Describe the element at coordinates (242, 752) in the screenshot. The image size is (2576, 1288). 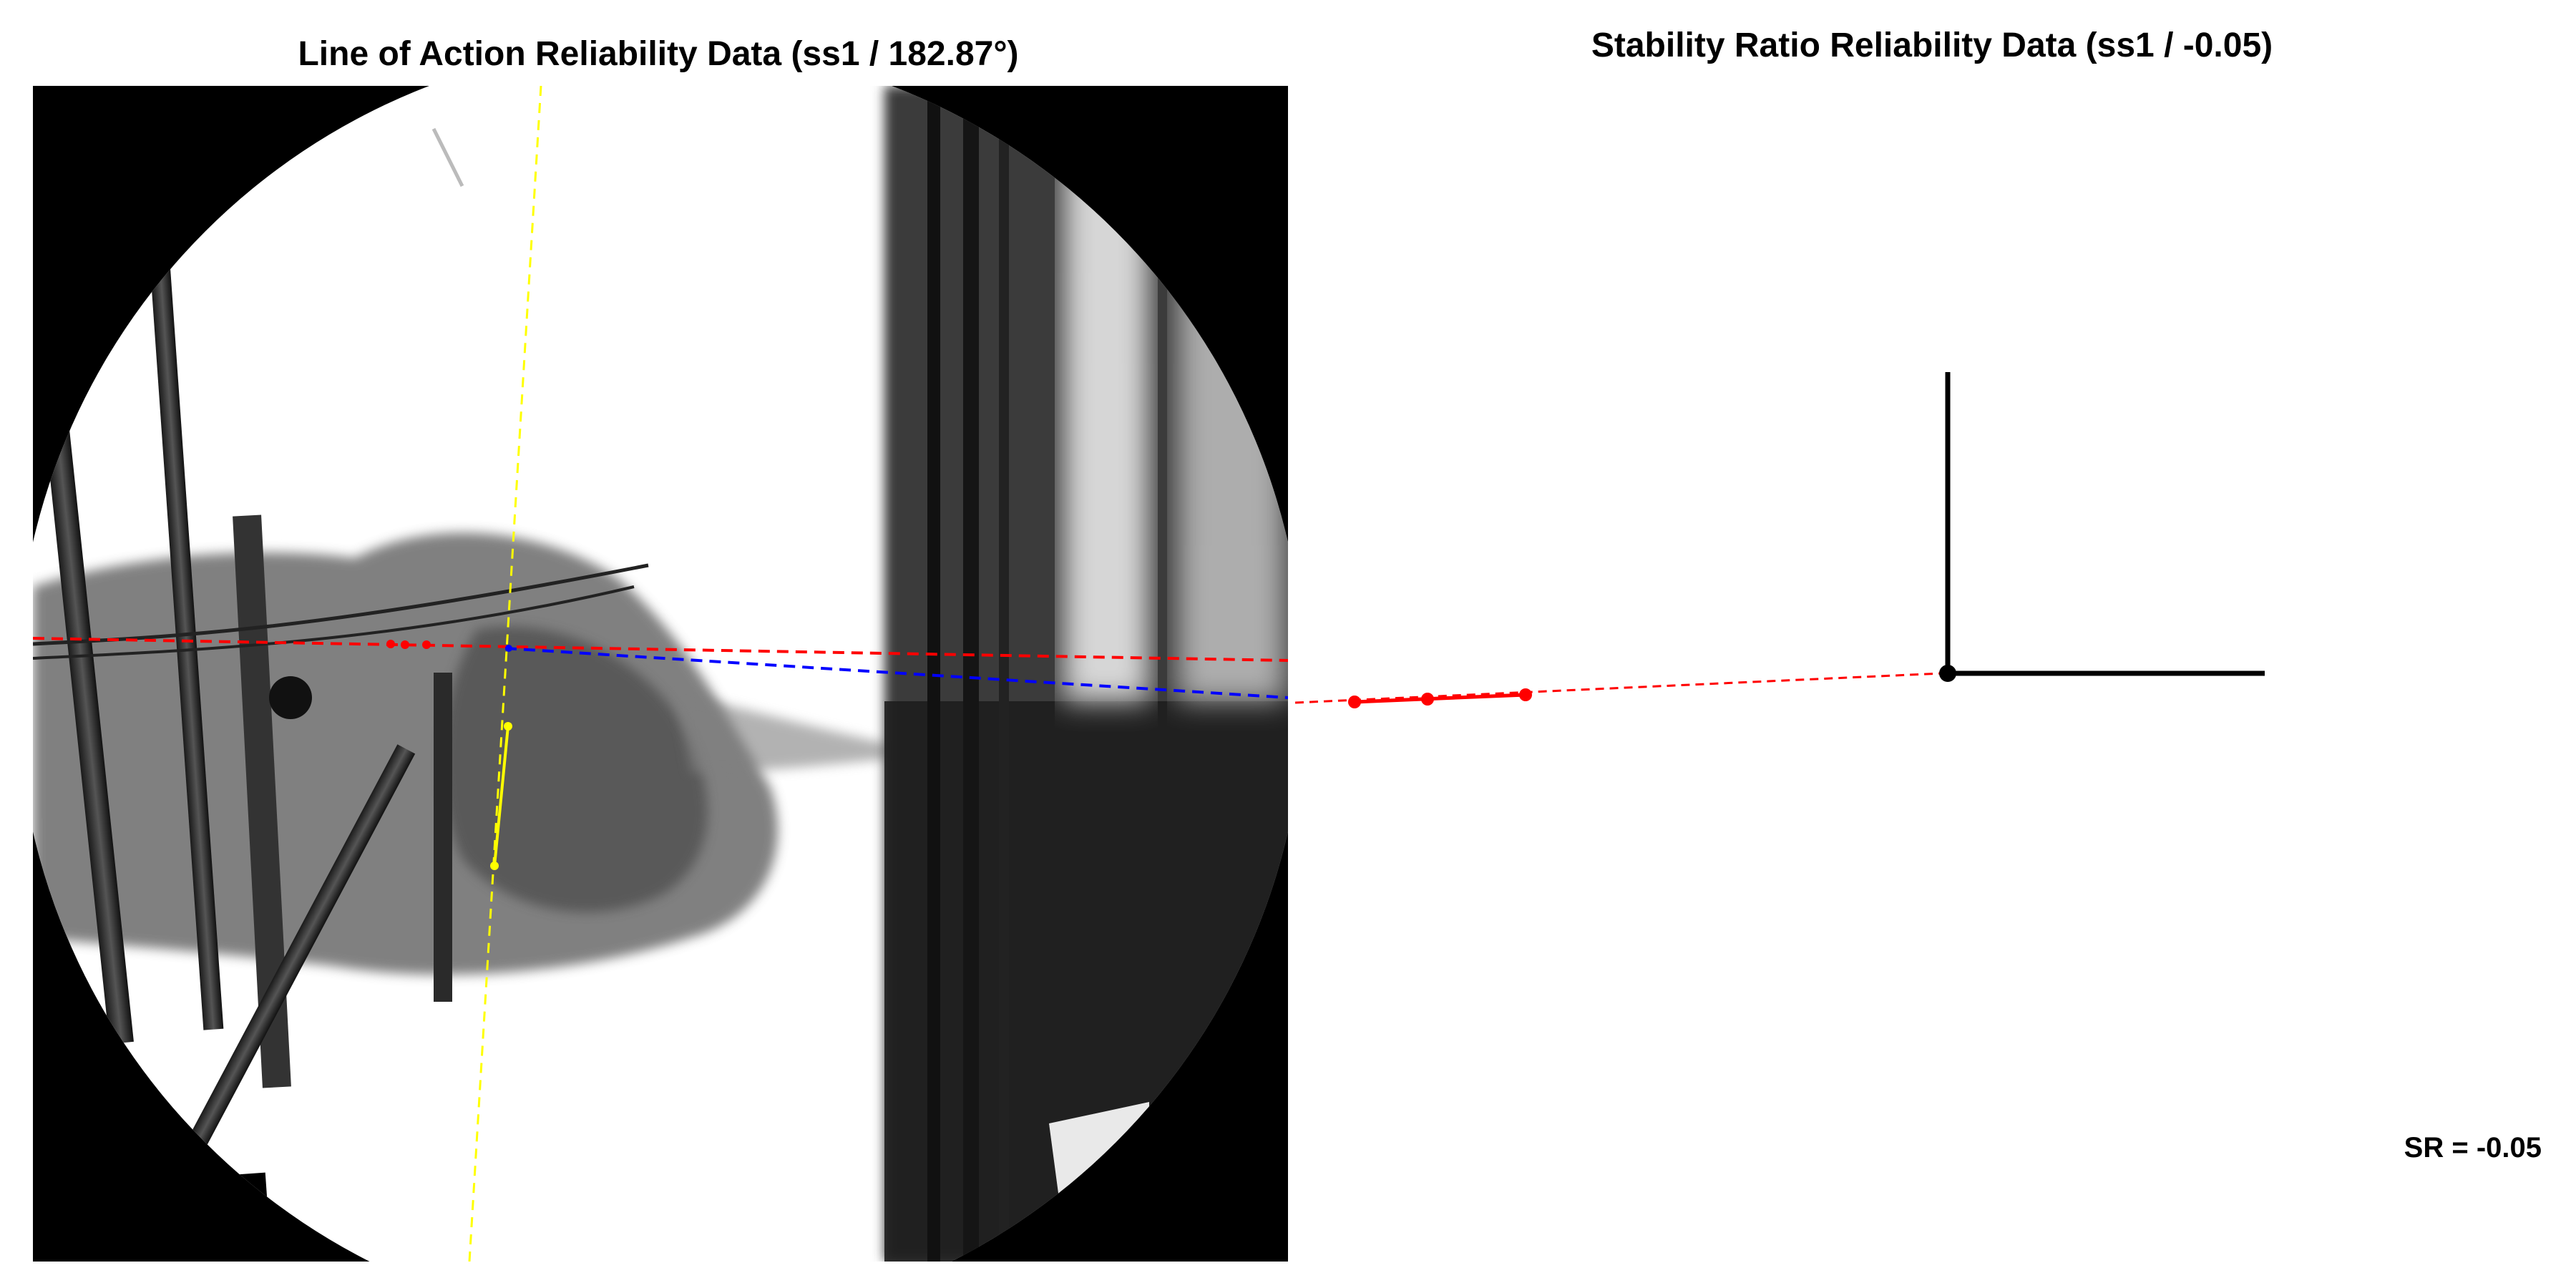
I see `fixation-rods` at that location.